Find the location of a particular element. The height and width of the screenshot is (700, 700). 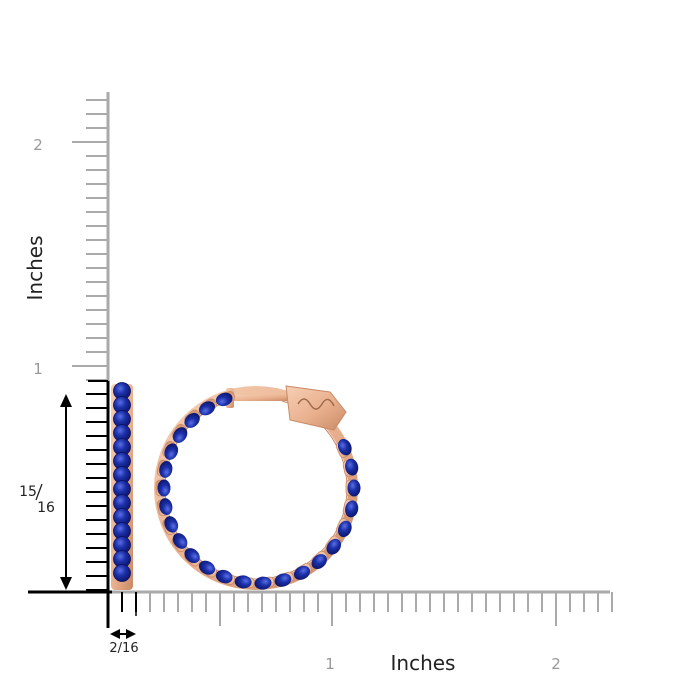

width-dimension: 2/16 is located at coordinates (122, 624).